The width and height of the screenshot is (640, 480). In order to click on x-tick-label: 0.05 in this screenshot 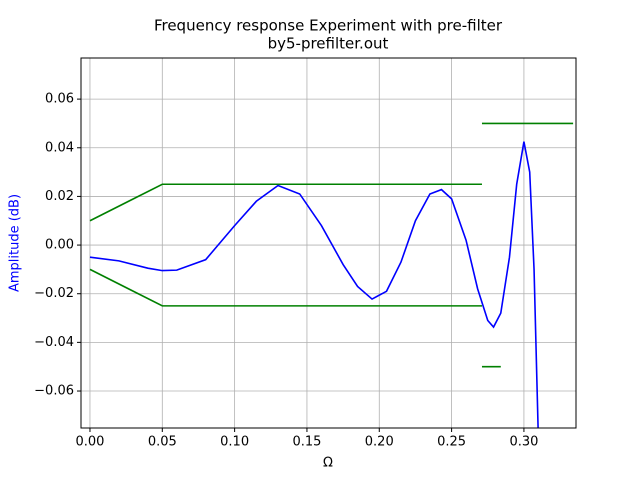, I will do `click(162, 442)`.